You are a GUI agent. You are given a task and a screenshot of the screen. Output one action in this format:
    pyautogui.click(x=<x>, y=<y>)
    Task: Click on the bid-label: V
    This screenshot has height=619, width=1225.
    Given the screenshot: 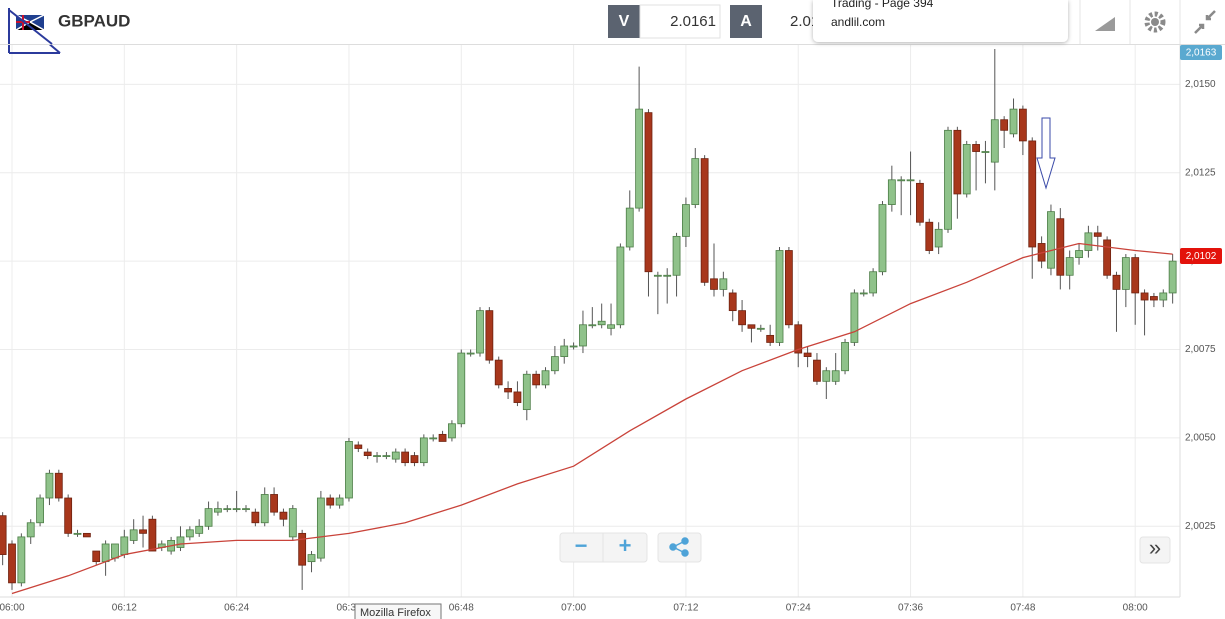 What is the action you would take?
    pyautogui.click(x=624, y=21)
    